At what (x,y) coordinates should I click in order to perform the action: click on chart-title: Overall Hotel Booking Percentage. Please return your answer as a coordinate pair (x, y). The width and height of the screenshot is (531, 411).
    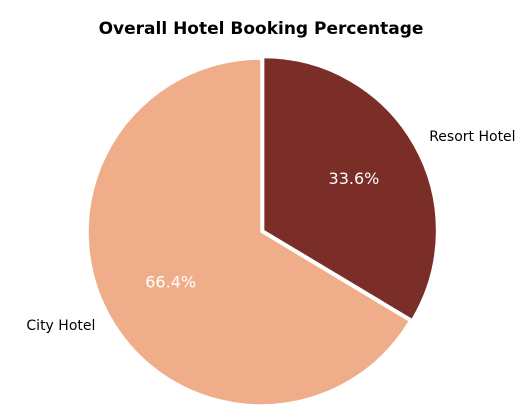
    Looking at the image, I should click on (261, 29).